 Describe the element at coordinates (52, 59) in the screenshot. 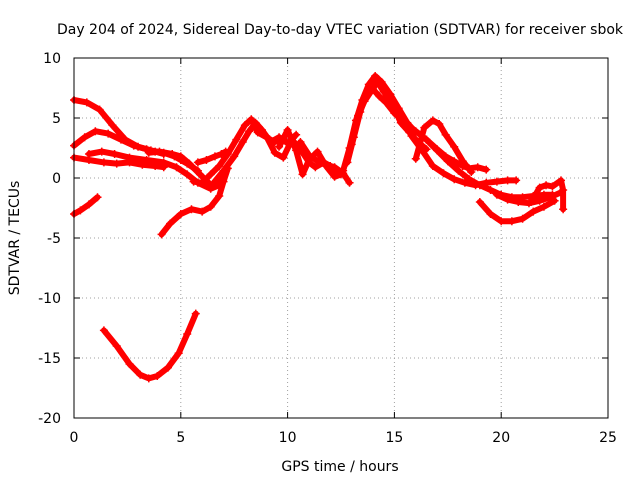

I see `y-tick-label: 10` at that location.